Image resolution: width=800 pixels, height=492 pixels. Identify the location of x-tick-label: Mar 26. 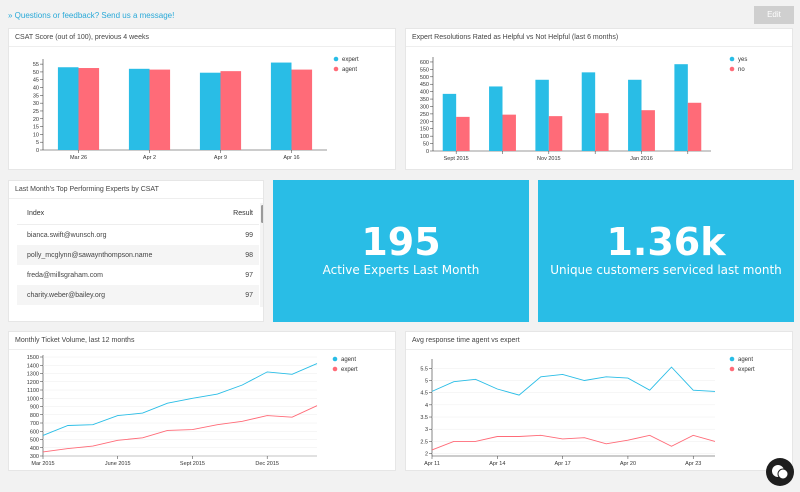
(78, 158).